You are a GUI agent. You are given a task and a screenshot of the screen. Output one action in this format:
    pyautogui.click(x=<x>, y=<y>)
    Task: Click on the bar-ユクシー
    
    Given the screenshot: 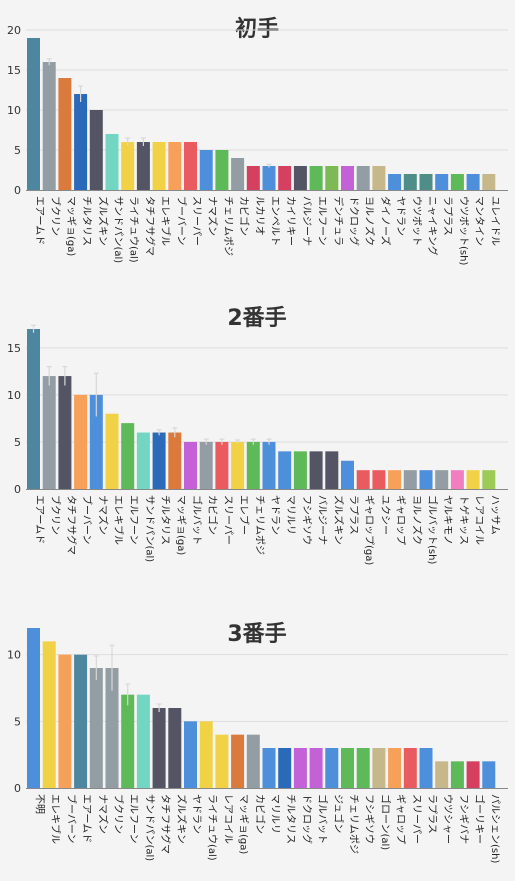 What is the action you would take?
    pyautogui.click(x=379, y=479)
    